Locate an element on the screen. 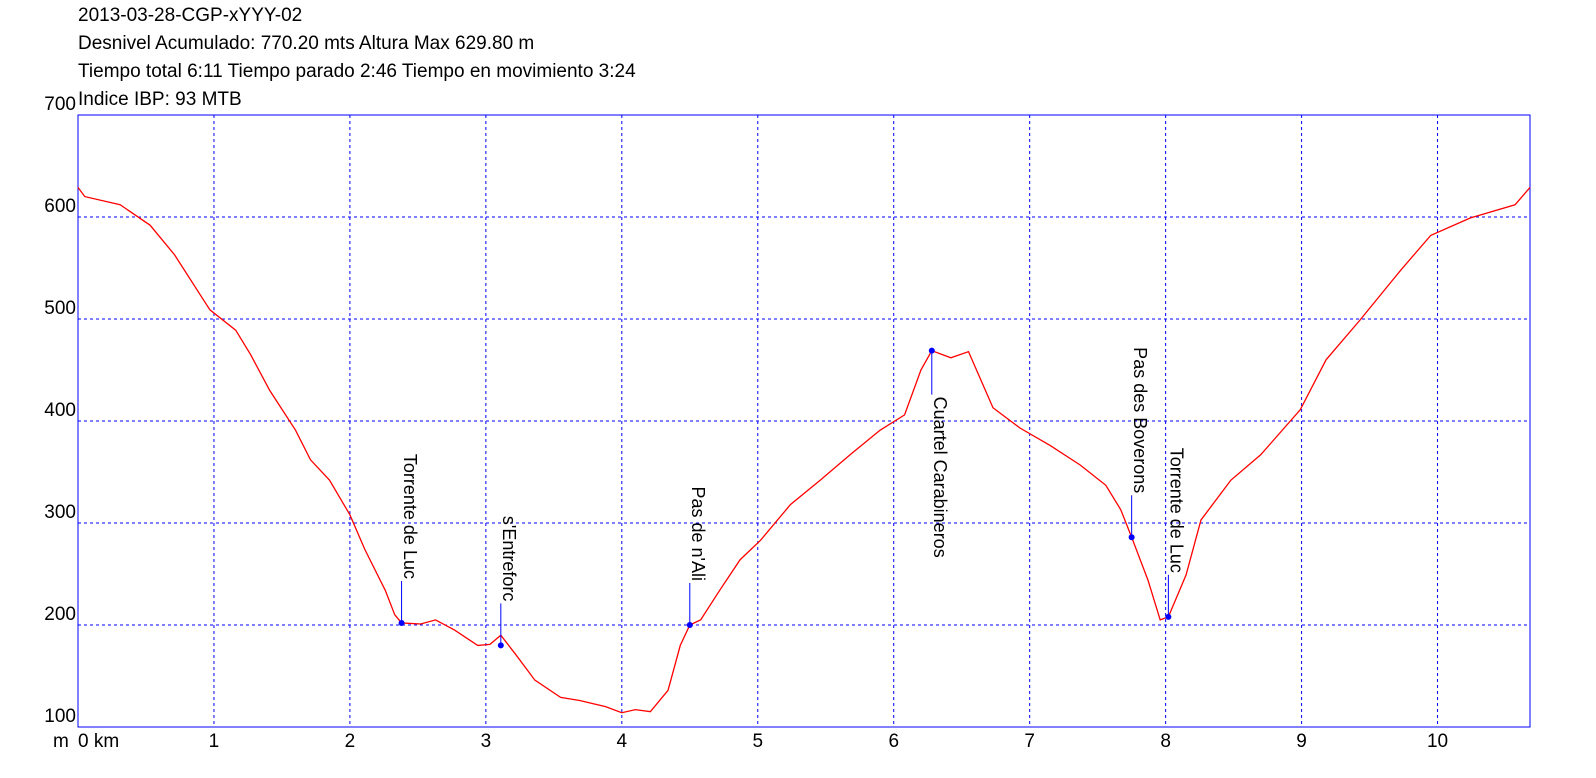 The width and height of the screenshot is (1596, 778). x-tick-label: 5 is located at coordinates (757, 741).